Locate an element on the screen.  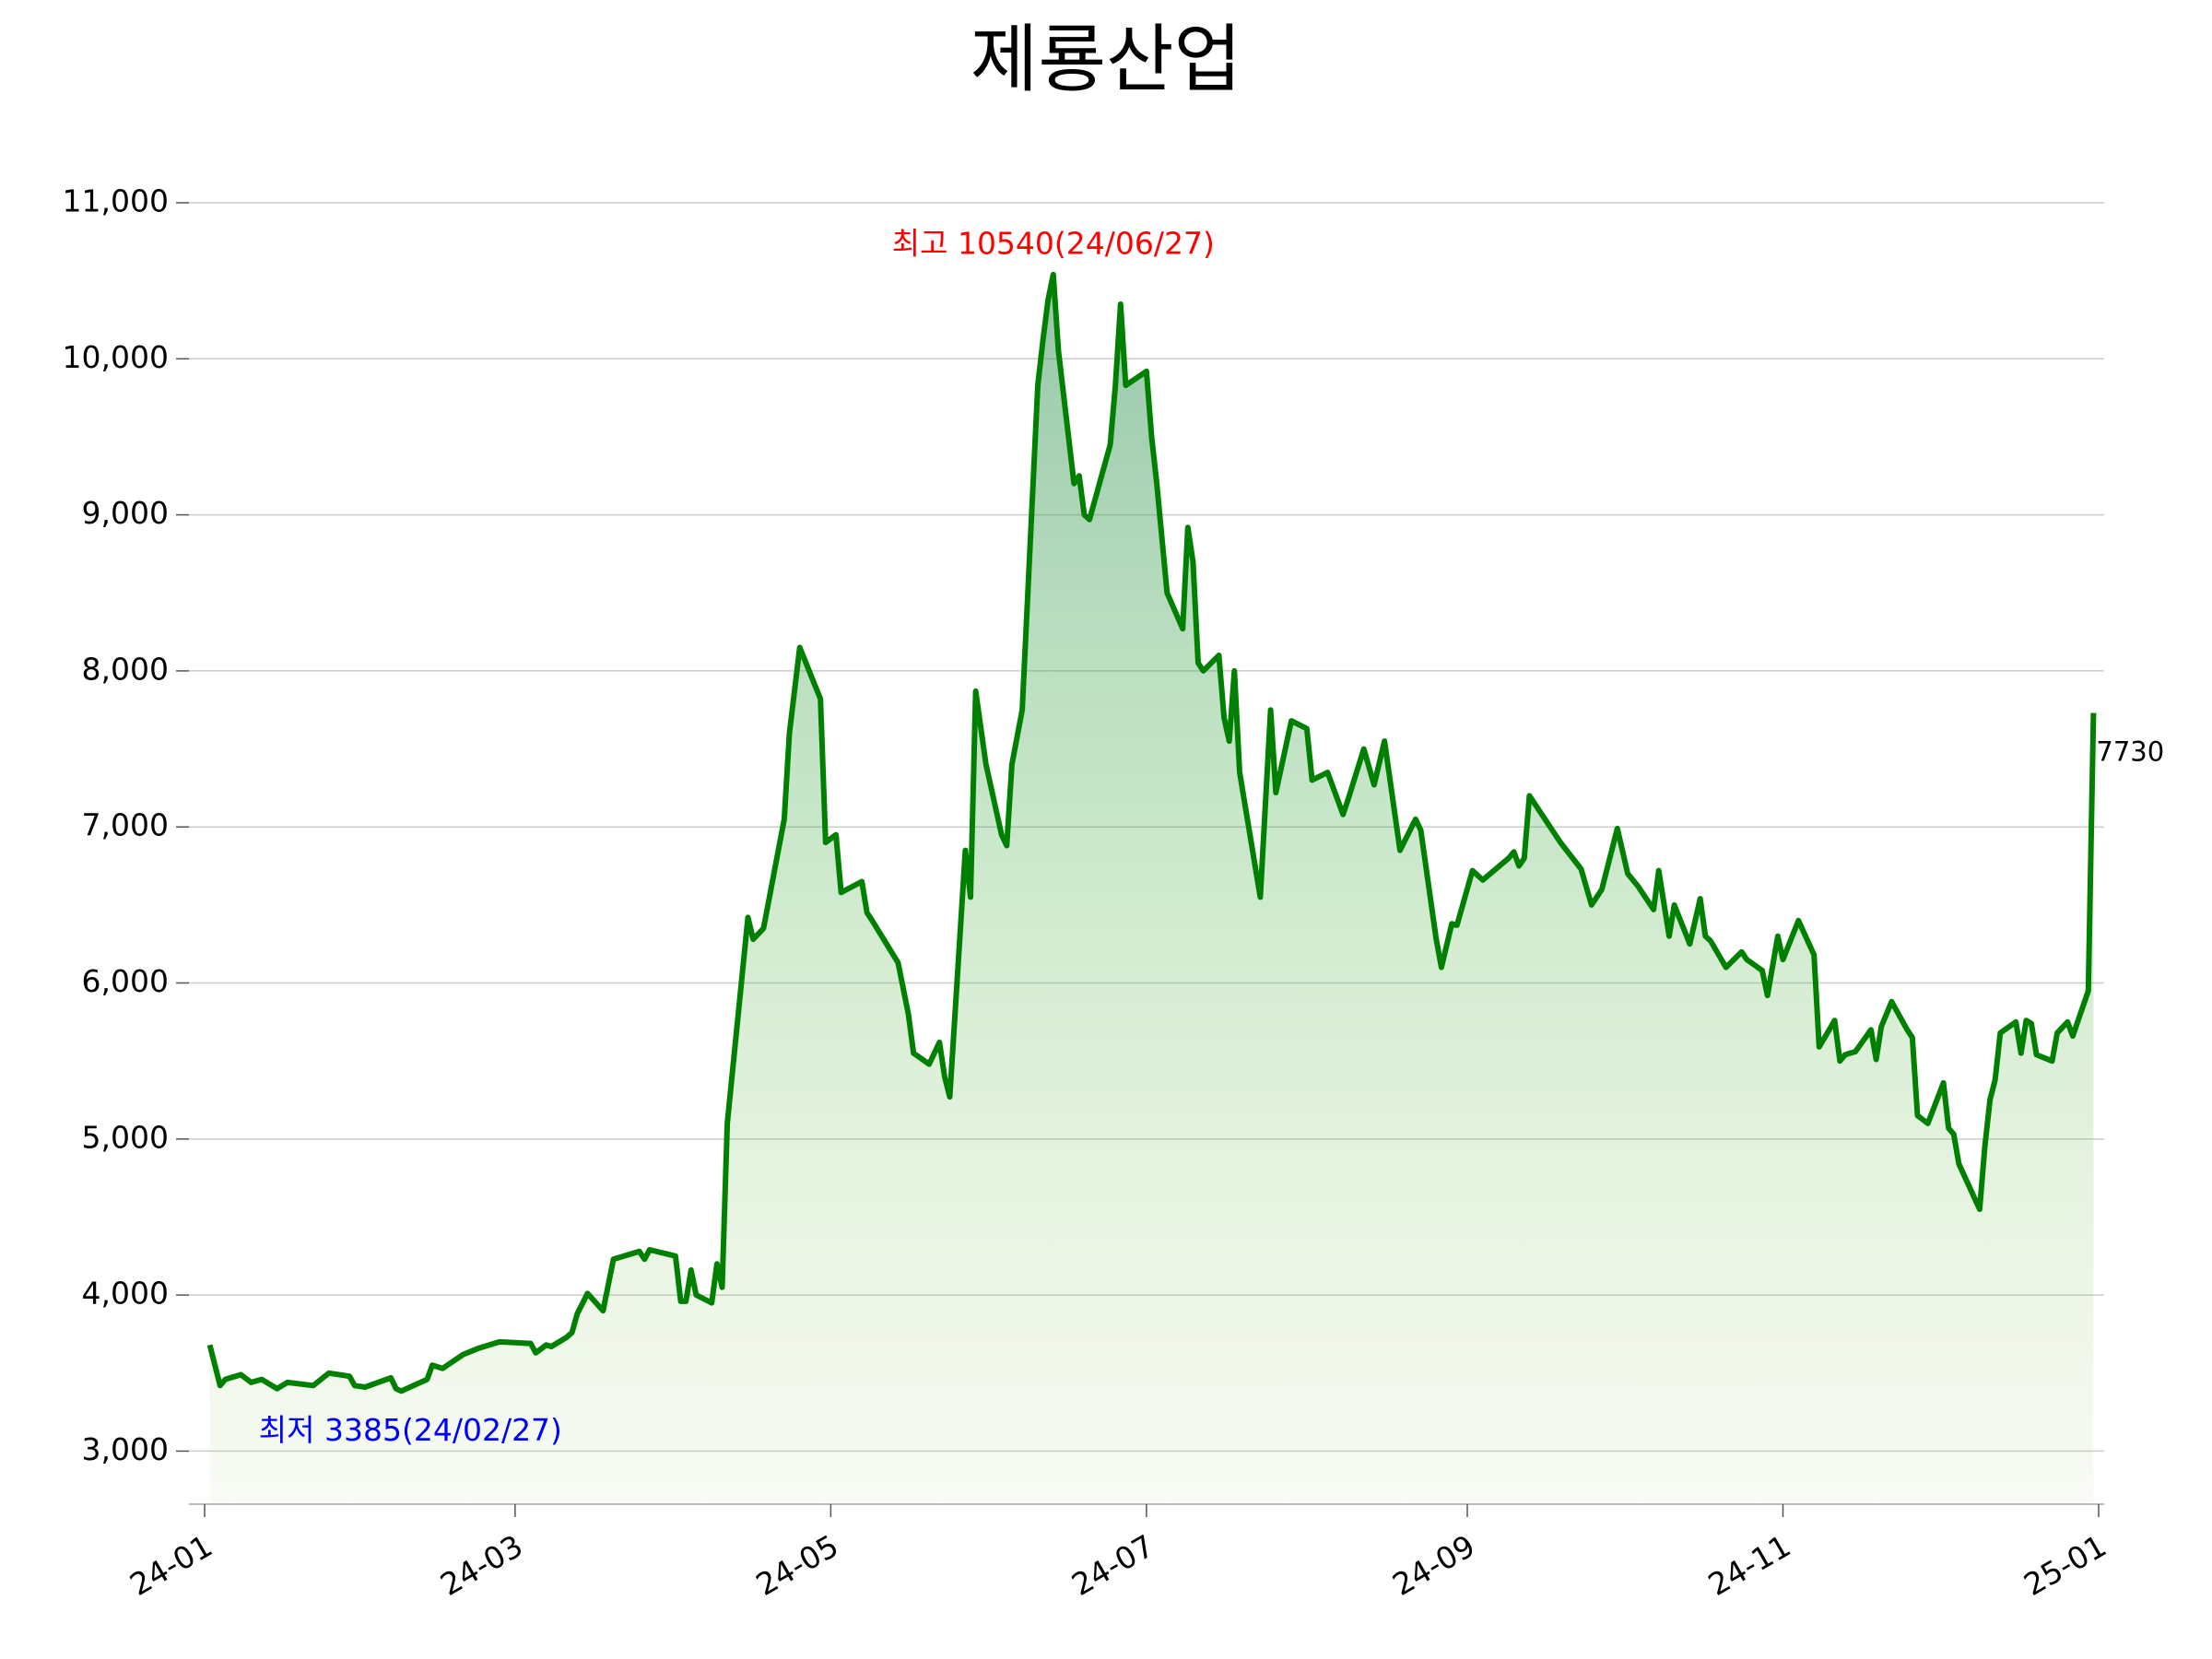
x-tick-label: 24-11 is located at coordinates (1749, 1565).